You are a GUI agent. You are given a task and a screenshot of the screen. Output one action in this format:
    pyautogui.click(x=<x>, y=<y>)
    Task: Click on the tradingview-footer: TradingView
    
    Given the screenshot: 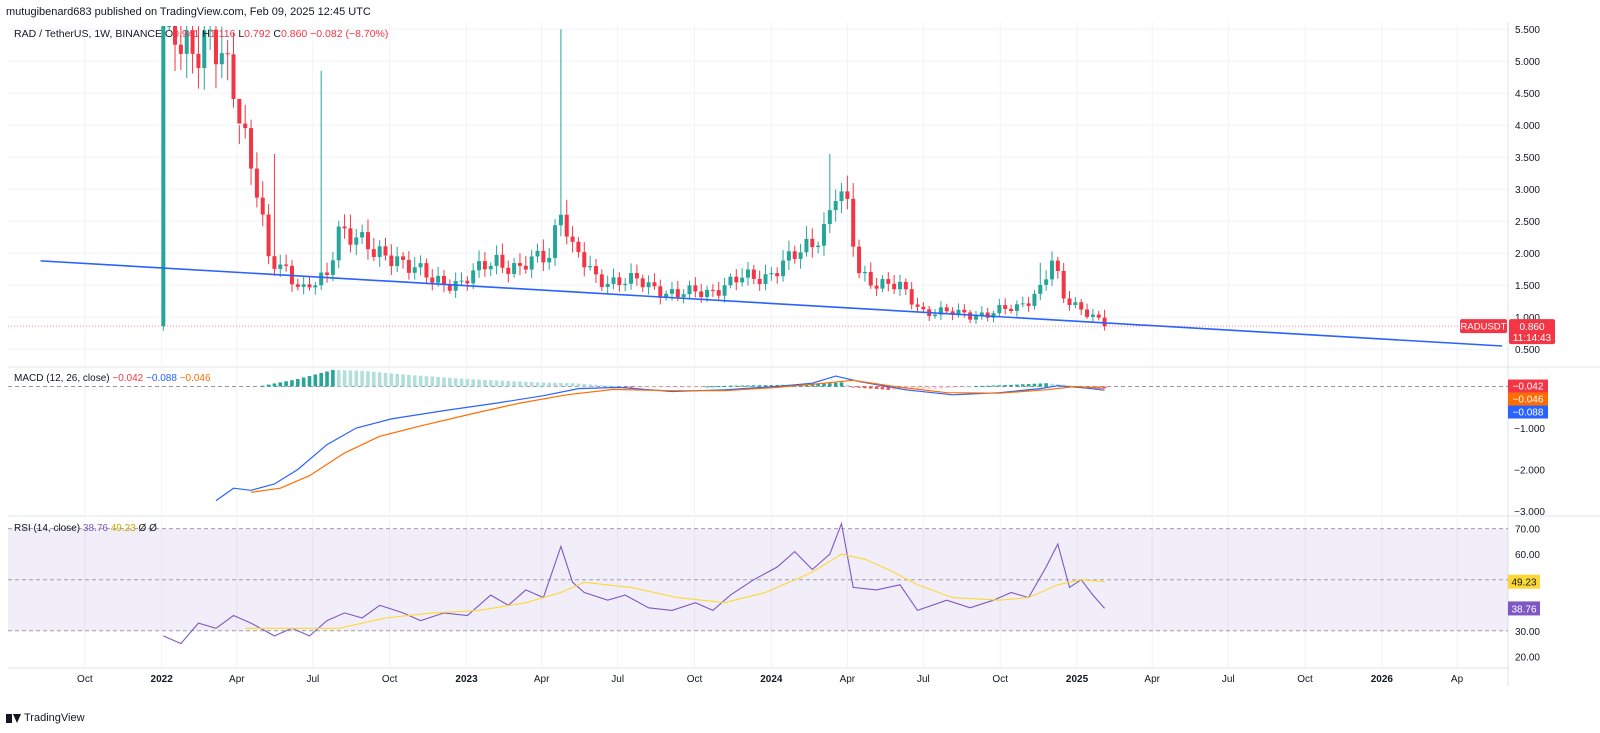 What is the action you would take?
    pyautogui.click(x=45, y=718)
    